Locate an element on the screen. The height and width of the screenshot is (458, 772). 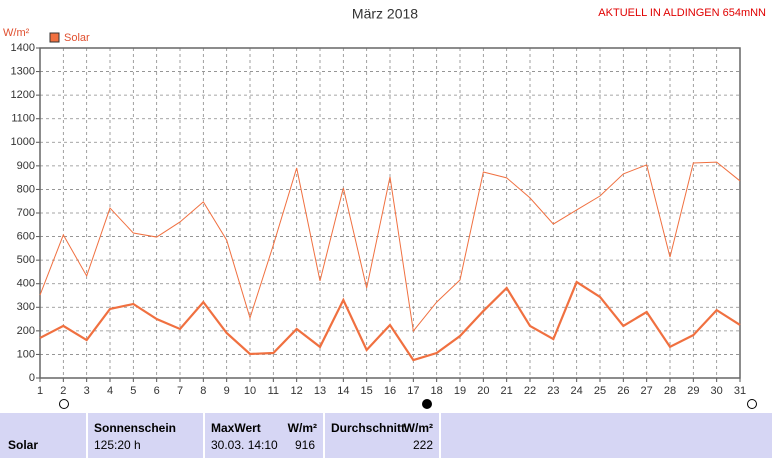
y-tick-label: 100 is located at coordinates (26, 354).